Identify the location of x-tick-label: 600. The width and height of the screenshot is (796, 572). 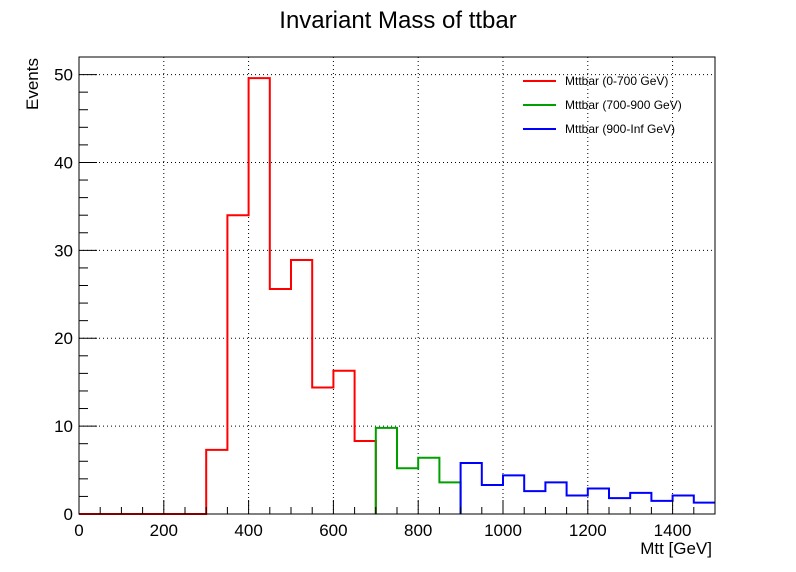
(333, 530).